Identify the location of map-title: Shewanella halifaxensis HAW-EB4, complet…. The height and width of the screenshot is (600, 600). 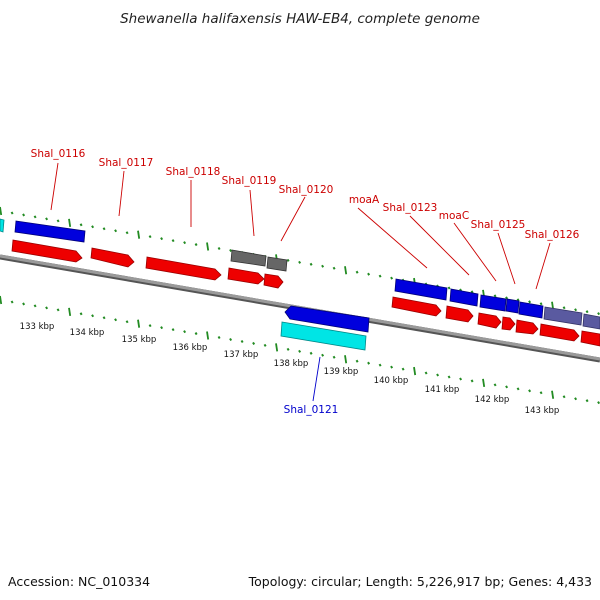
(300, 19).